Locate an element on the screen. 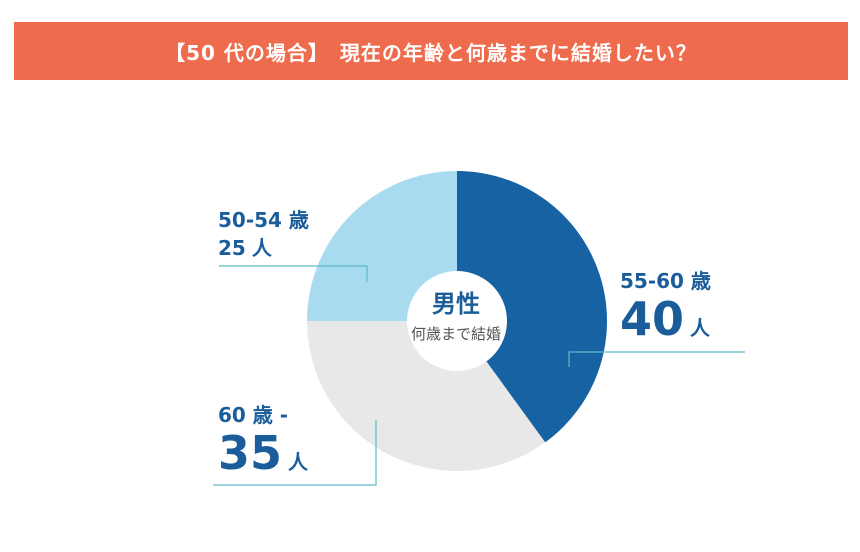 This screenshot has height=552, width=860. slice-category-label: 55-60 歳 is located at coordinates (665, 281).